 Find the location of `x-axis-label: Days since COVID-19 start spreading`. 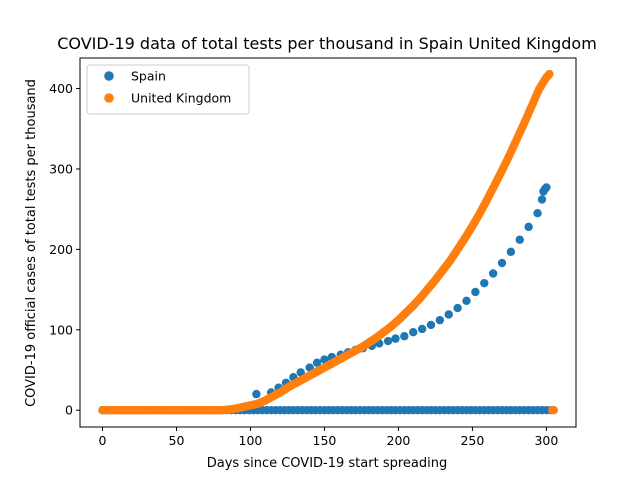

x-axis-label: Days since COVID-19 start spreading is located at coordinates (327, 463).